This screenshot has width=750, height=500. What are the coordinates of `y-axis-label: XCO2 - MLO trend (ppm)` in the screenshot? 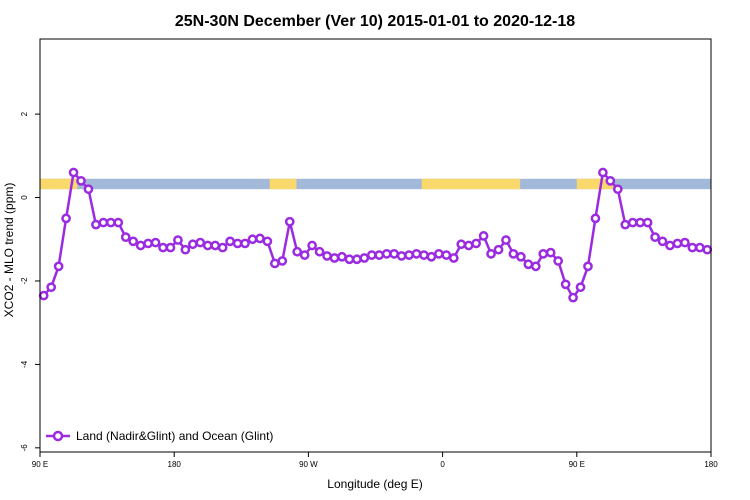 It's located at (9, 250).